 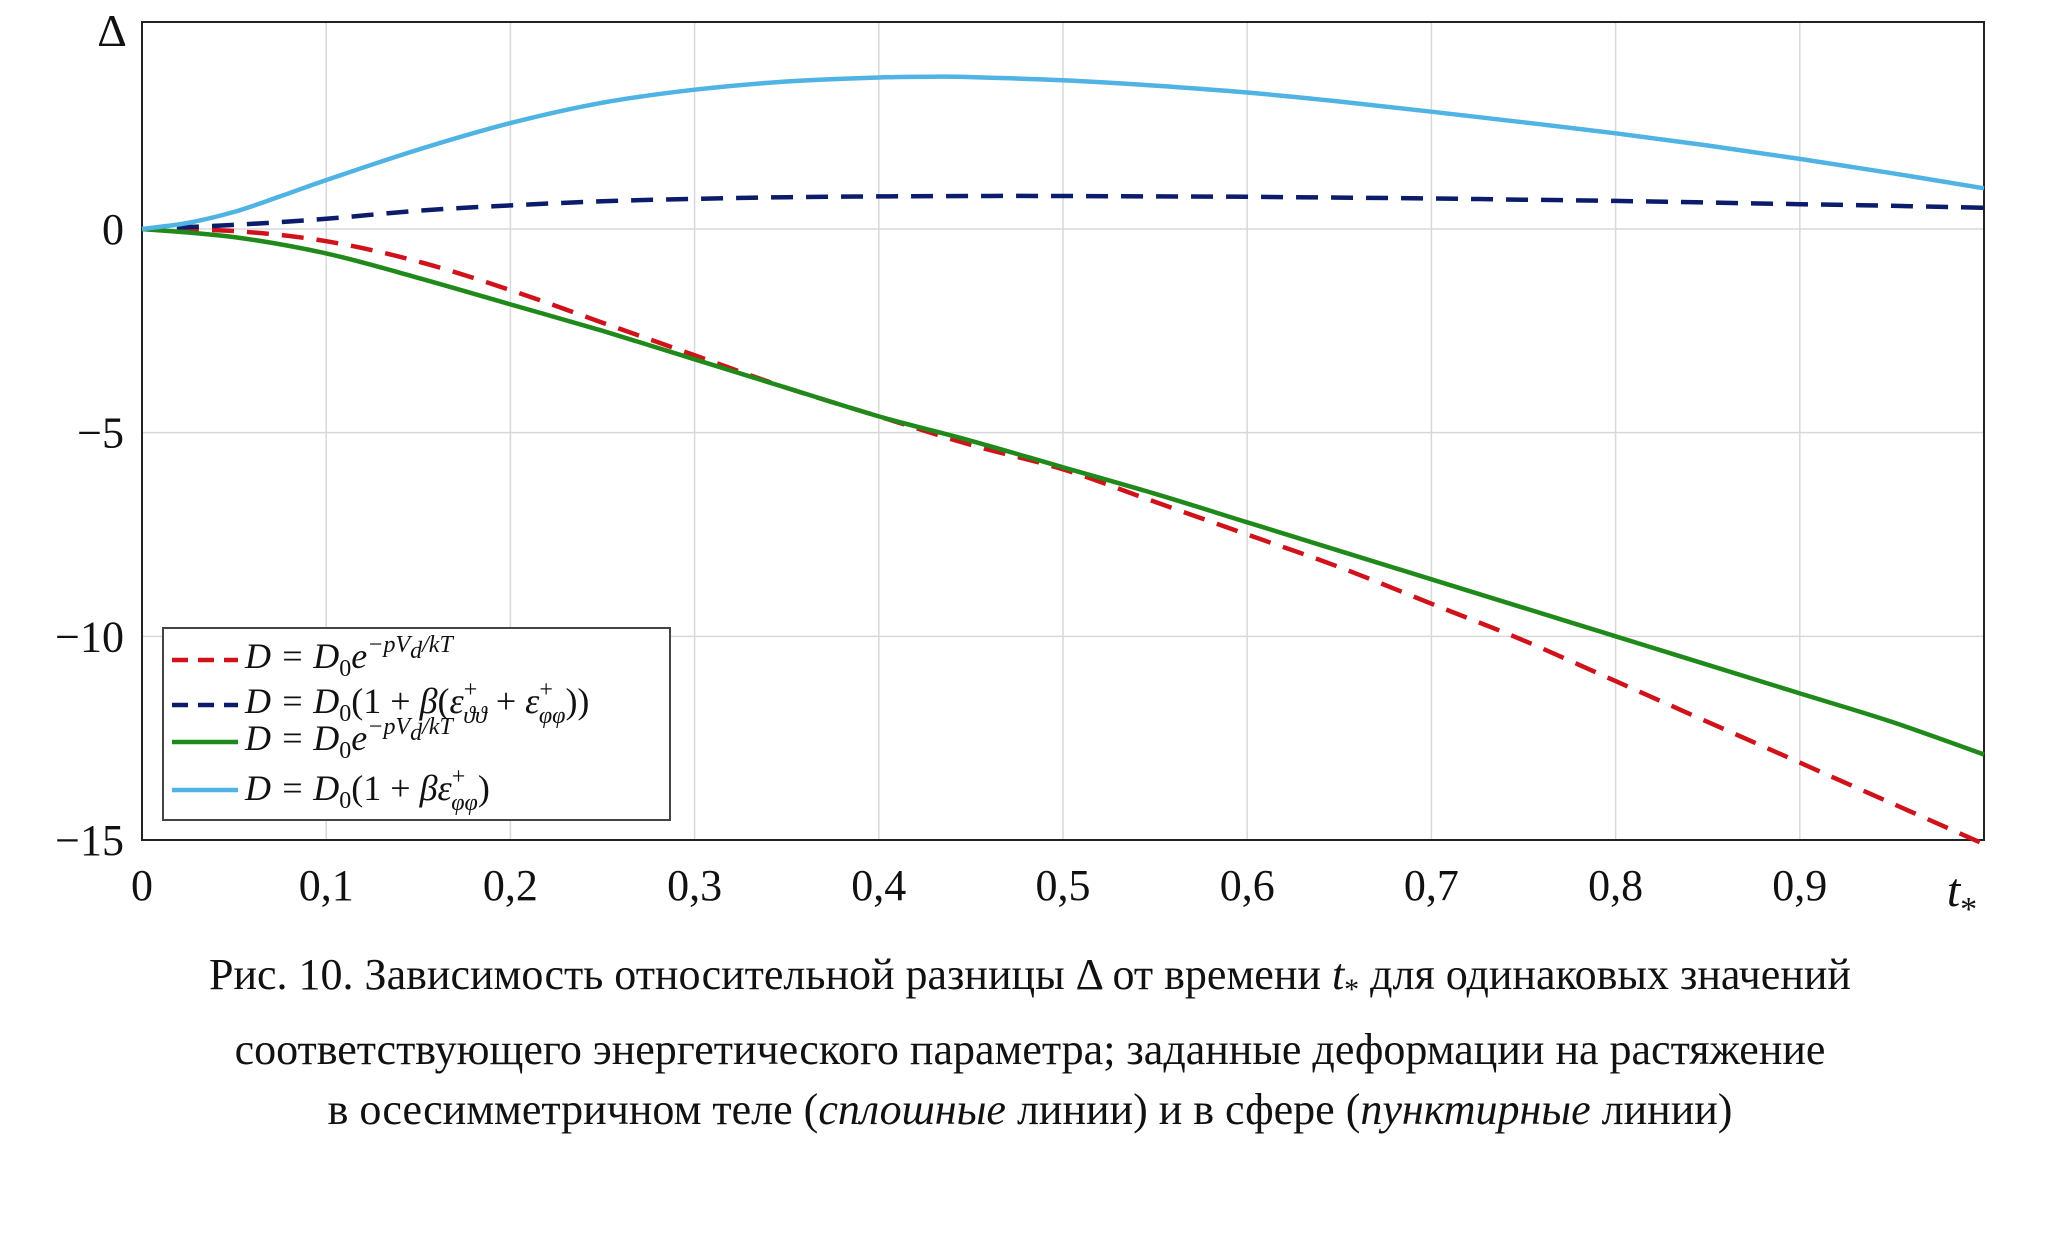 I want to click on caption-emphasis: сплошные, so click(x=912, y=1109).